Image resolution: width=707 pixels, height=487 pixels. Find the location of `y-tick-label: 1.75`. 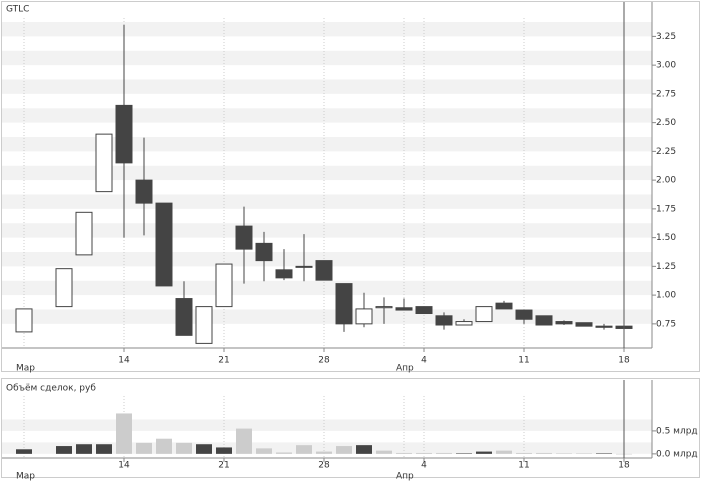

y-tick-label: 1.75 is located at coordinates (666, 209).